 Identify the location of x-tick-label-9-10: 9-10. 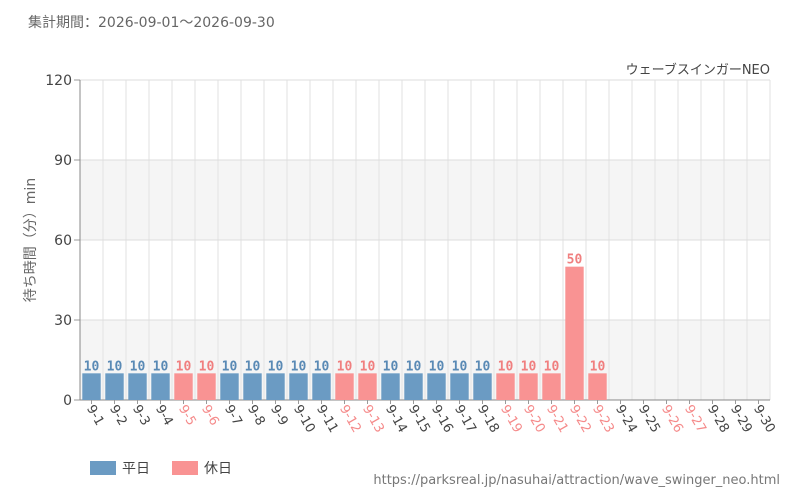
(304, 419).